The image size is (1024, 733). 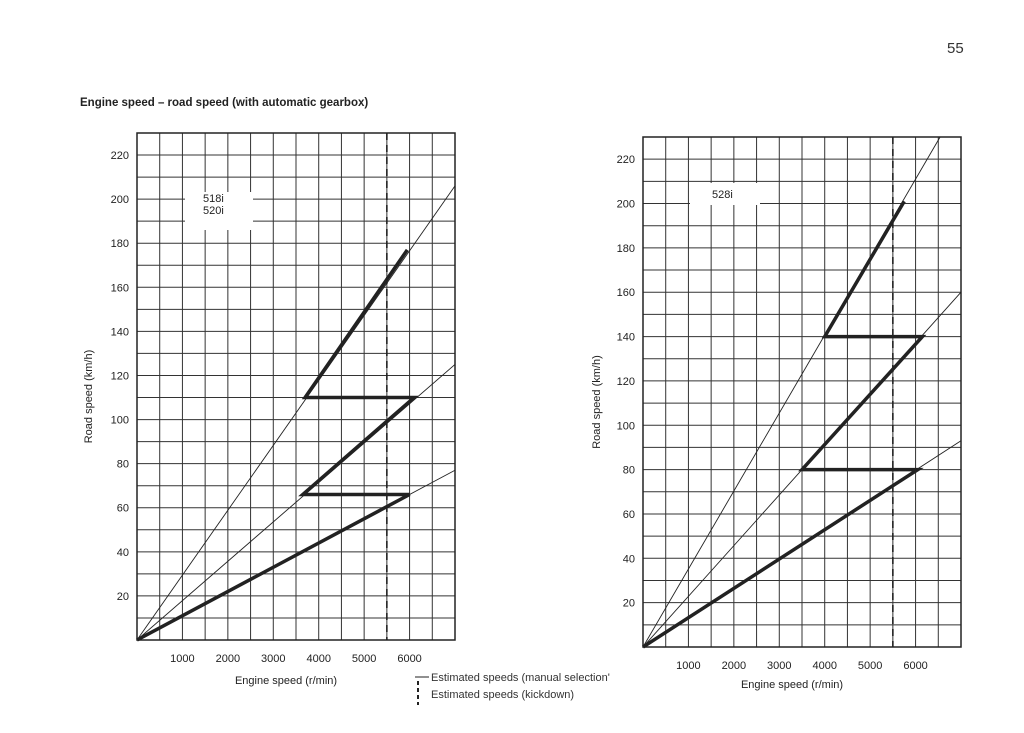 I want to click on model-label: 518i, so click(x=213, y=199).